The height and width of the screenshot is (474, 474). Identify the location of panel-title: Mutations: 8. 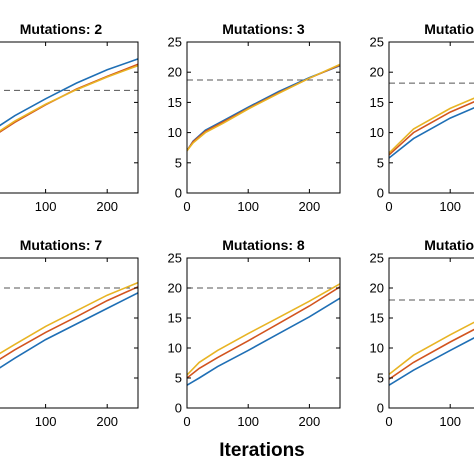
(263, 245).